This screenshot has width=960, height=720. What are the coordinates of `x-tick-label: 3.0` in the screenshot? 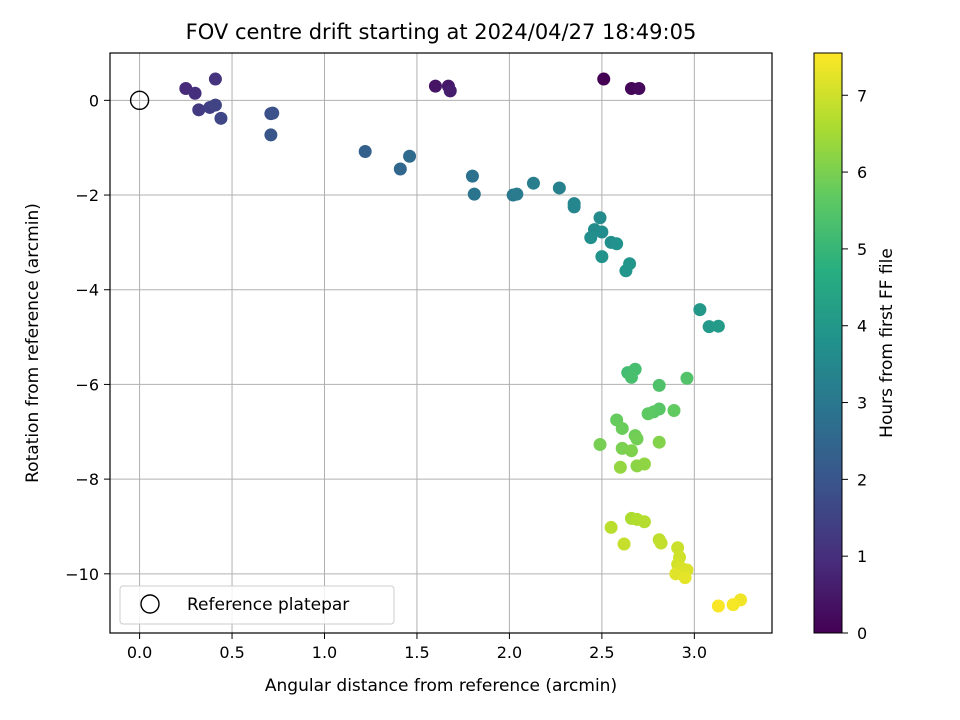 It's located at (694, 652).